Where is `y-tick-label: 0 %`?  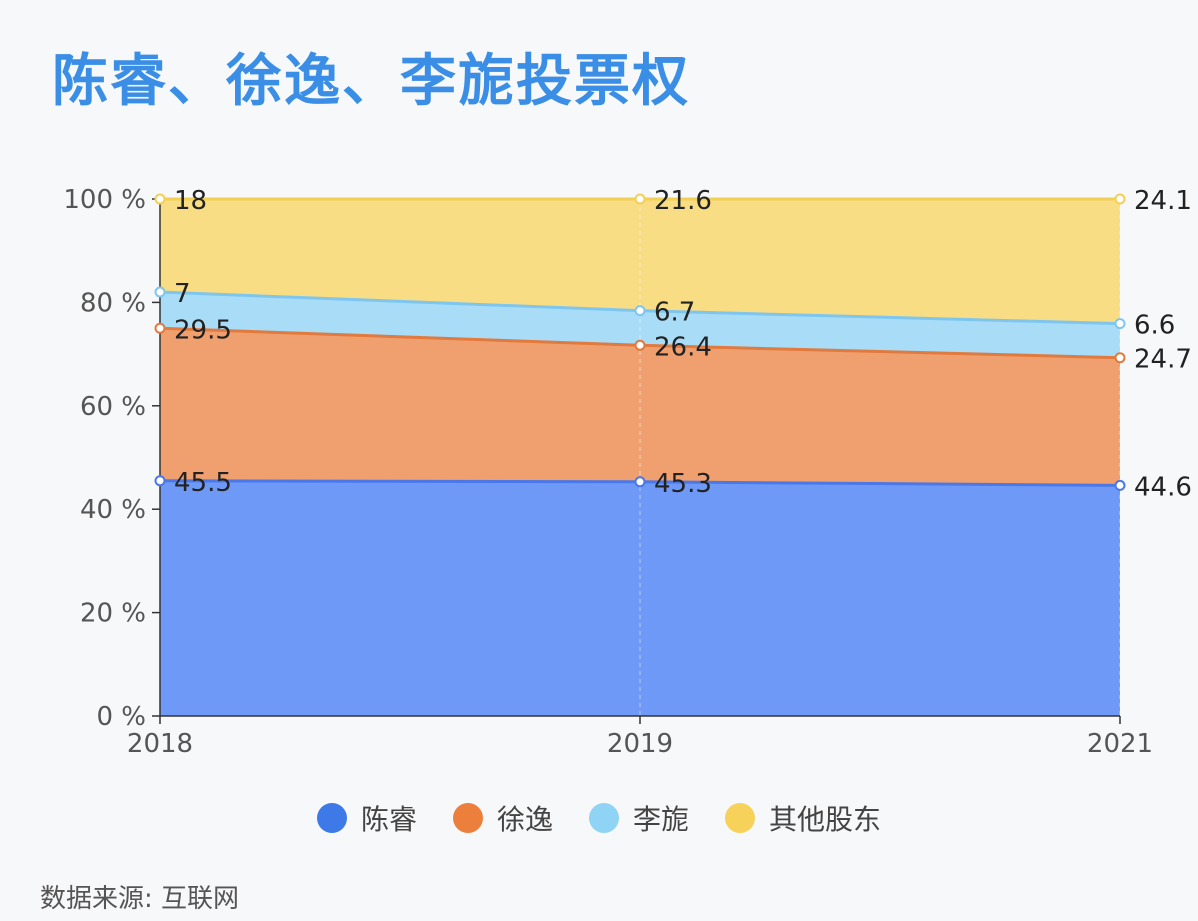 y-tick-label: 0 % is located at coordinates (121, 717).